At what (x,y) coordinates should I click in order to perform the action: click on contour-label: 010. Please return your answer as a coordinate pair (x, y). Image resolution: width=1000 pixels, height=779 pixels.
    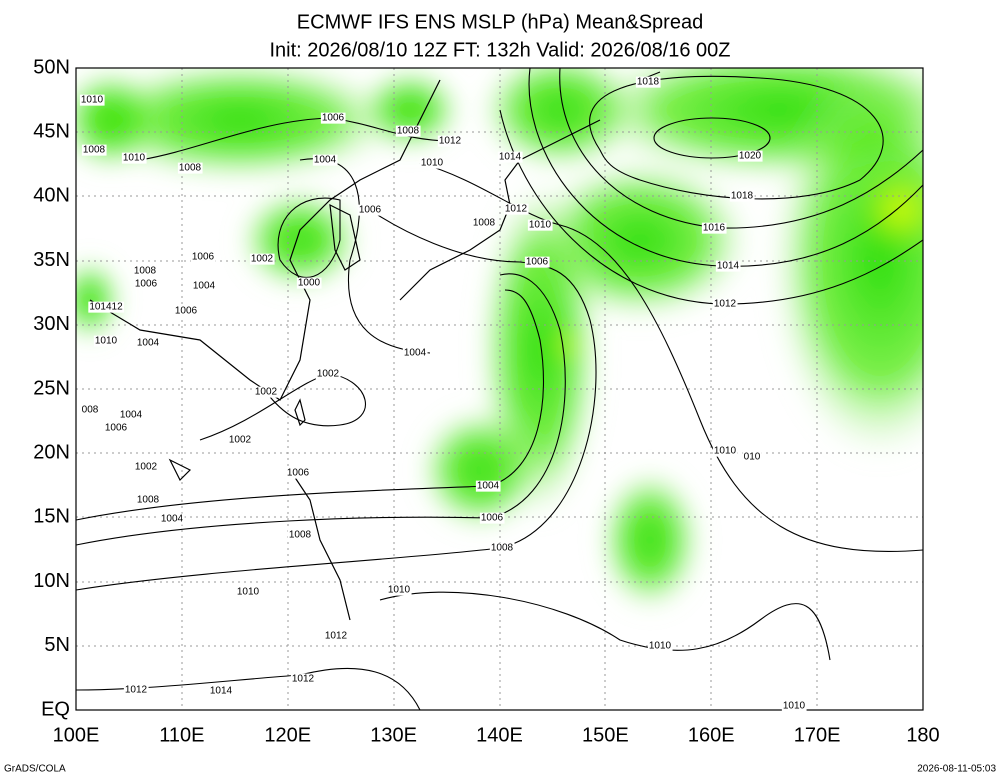
    Looking at the image, I should click on (752, 457).